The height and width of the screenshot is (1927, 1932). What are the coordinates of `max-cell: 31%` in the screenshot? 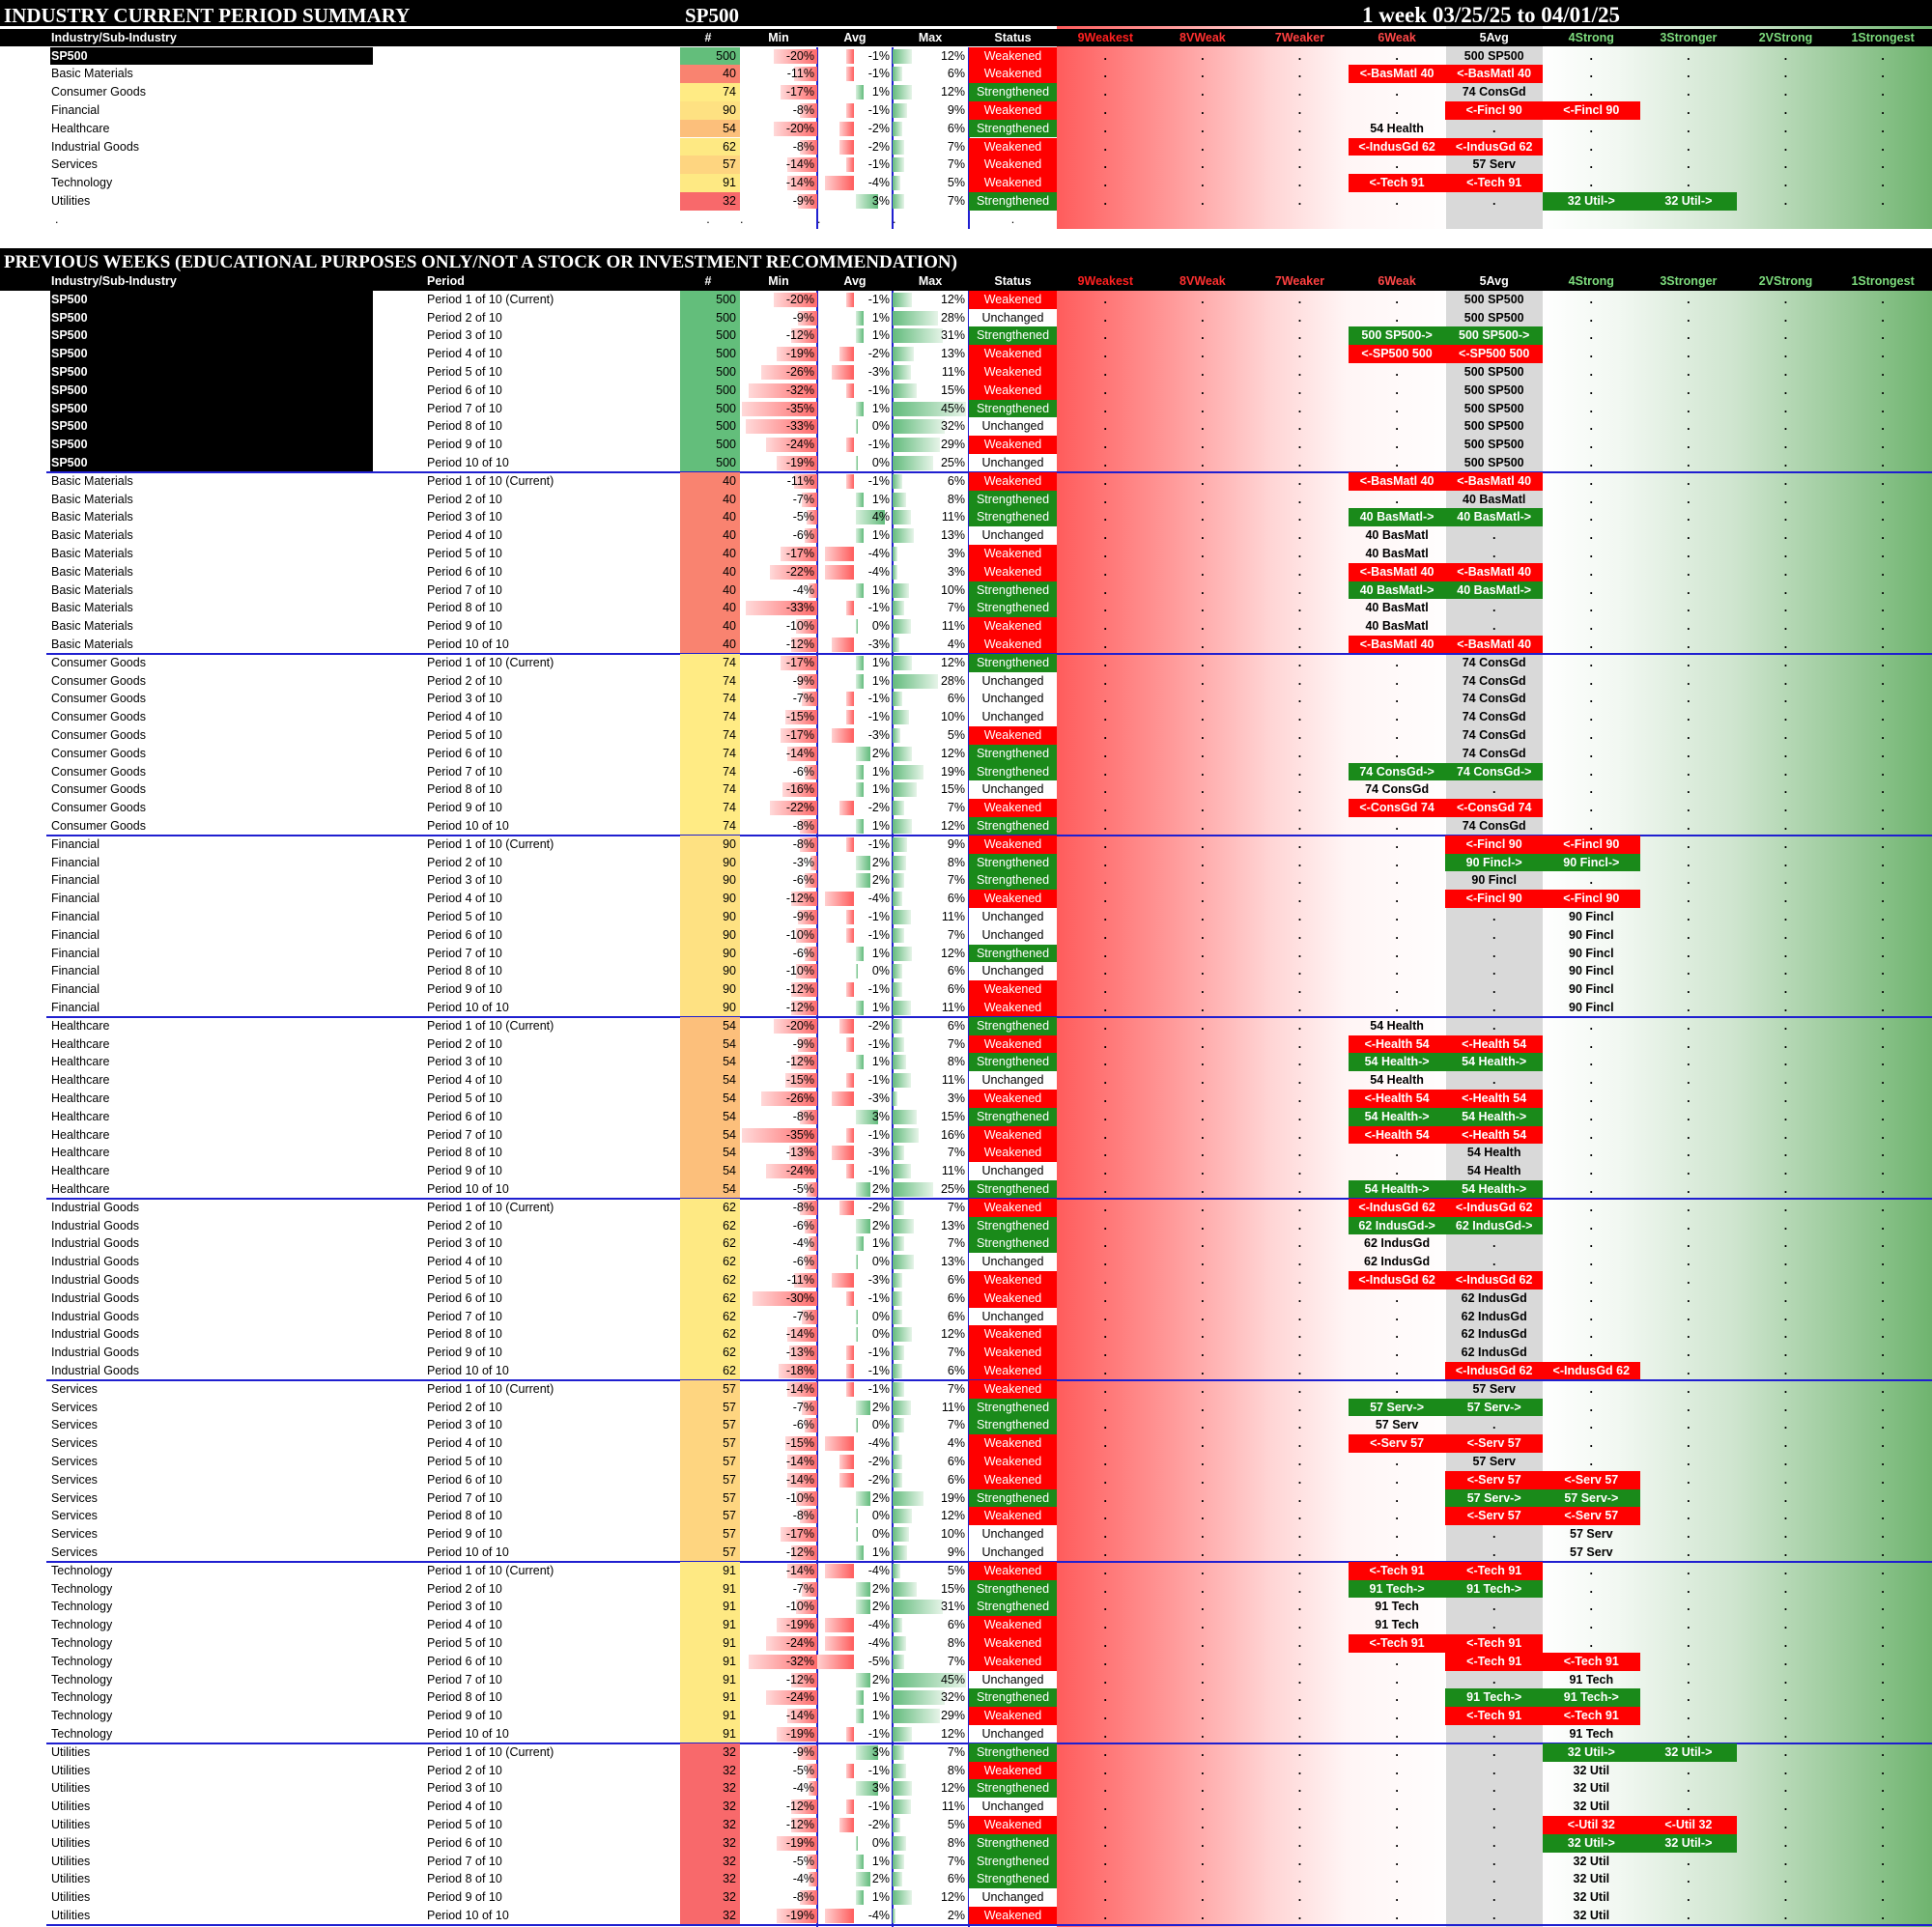 It's located at (930, 335).